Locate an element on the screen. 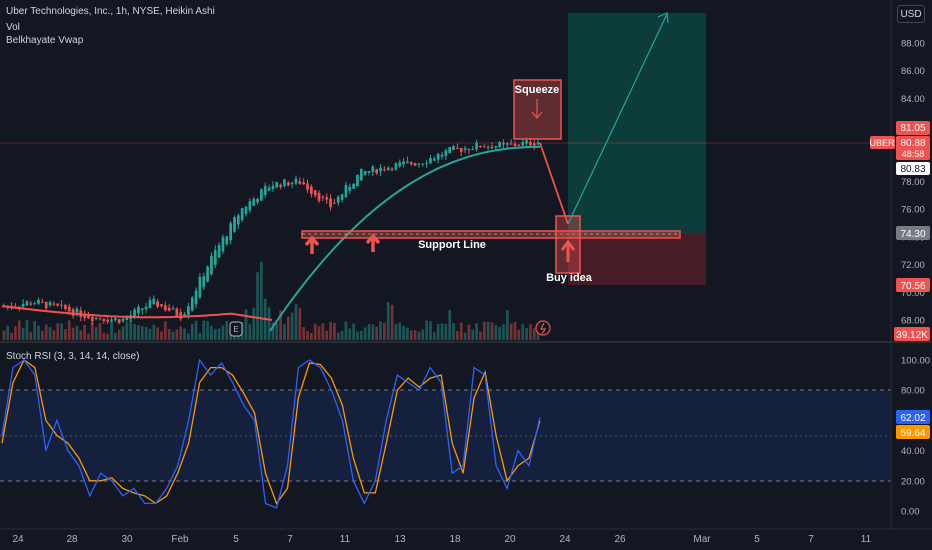 Image resolution: width=932 pixels, height=550 pixels. squeeze-label: Squeeze is located at coordinates (537, 90).